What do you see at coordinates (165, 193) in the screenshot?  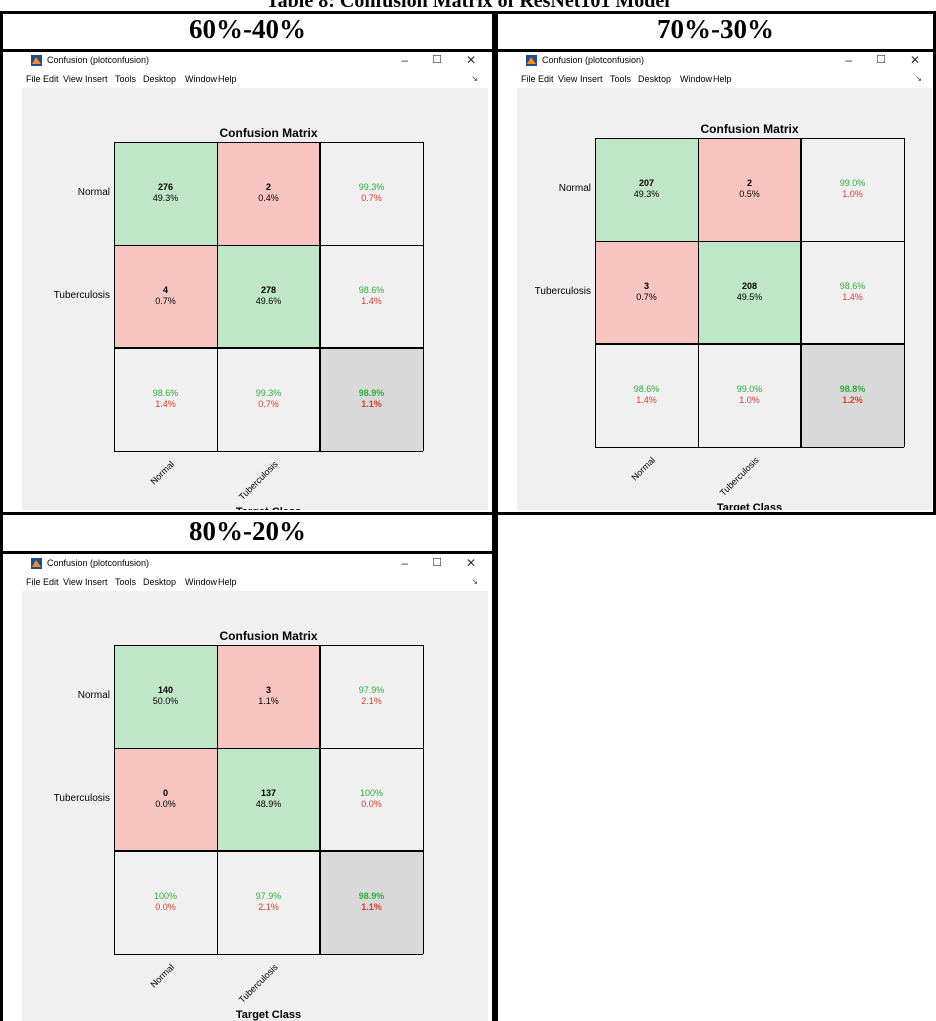 I see `matrix-cell: 276 49.3%` at bounding box center [165, 193].